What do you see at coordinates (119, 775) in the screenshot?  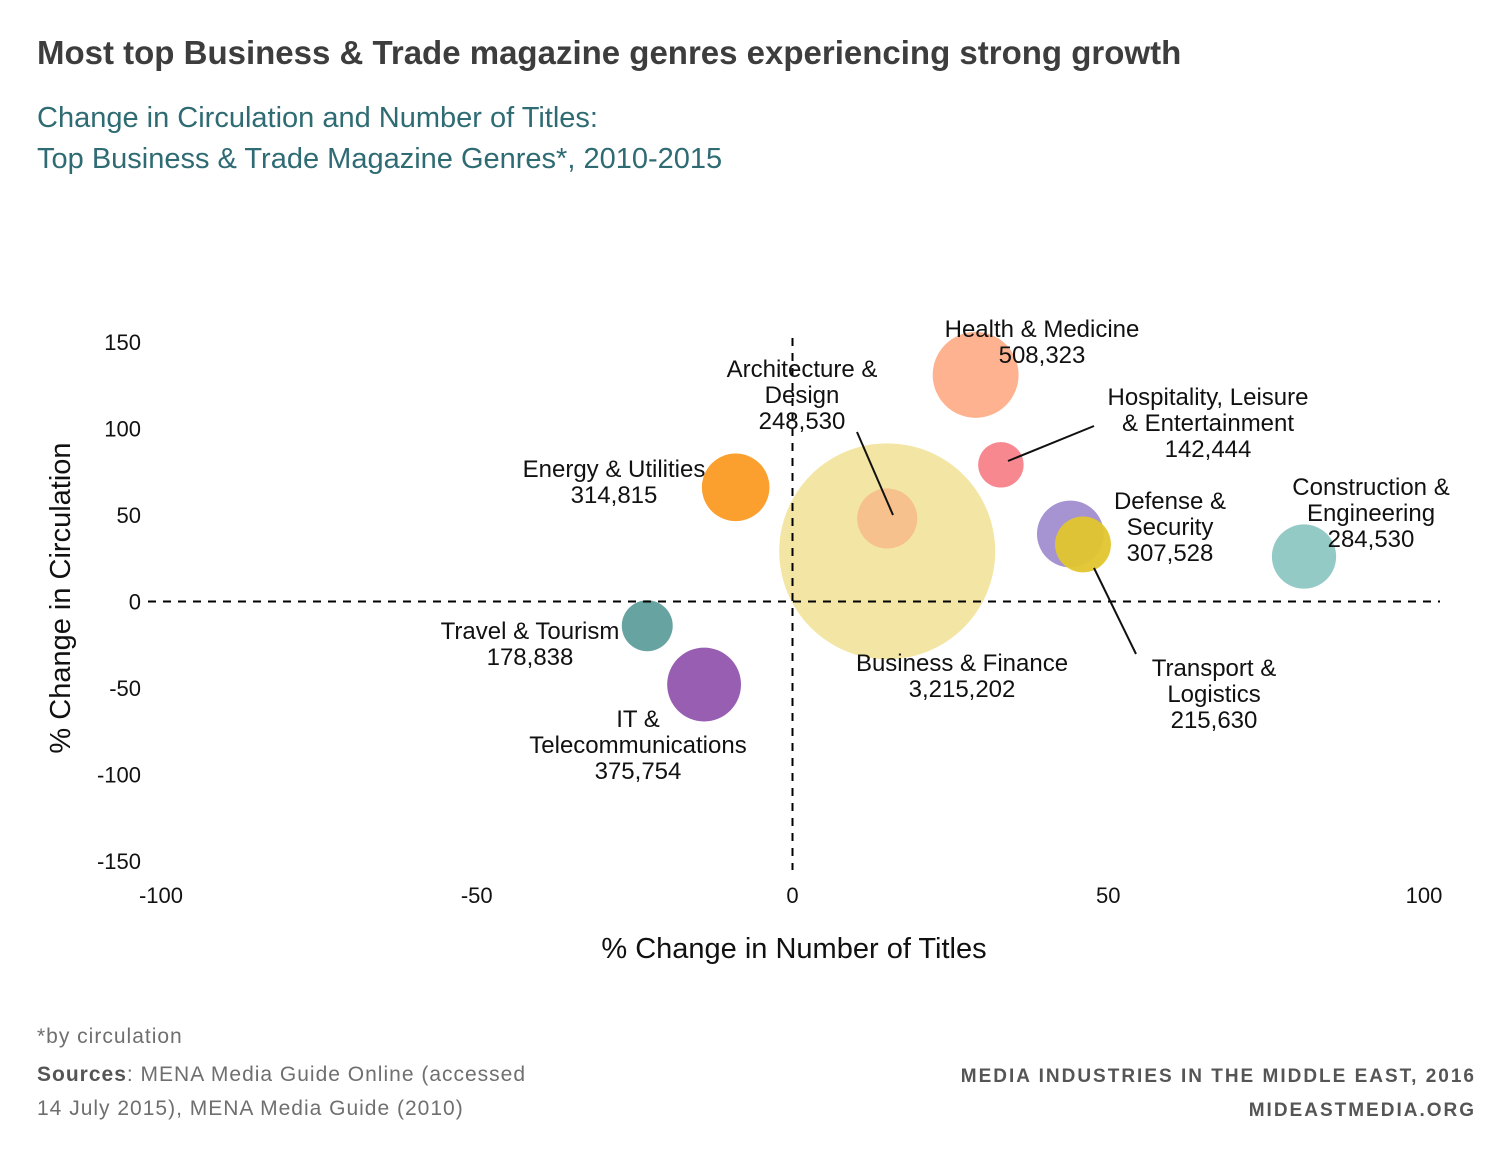 I see `y-tick-label: -100` at bounding box center [119, 775].